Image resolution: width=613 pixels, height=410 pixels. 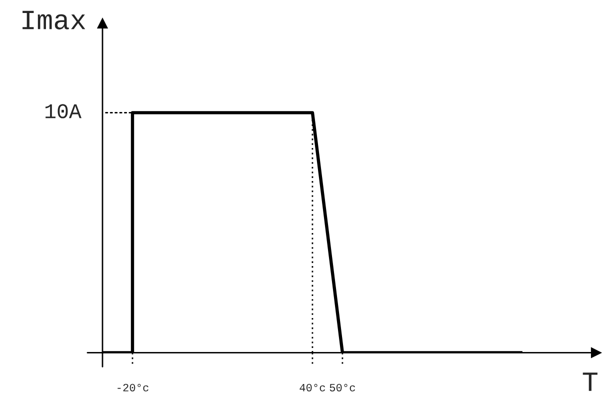 I want to click on x-tick-label: 40°c, so click(x=312, y=388).